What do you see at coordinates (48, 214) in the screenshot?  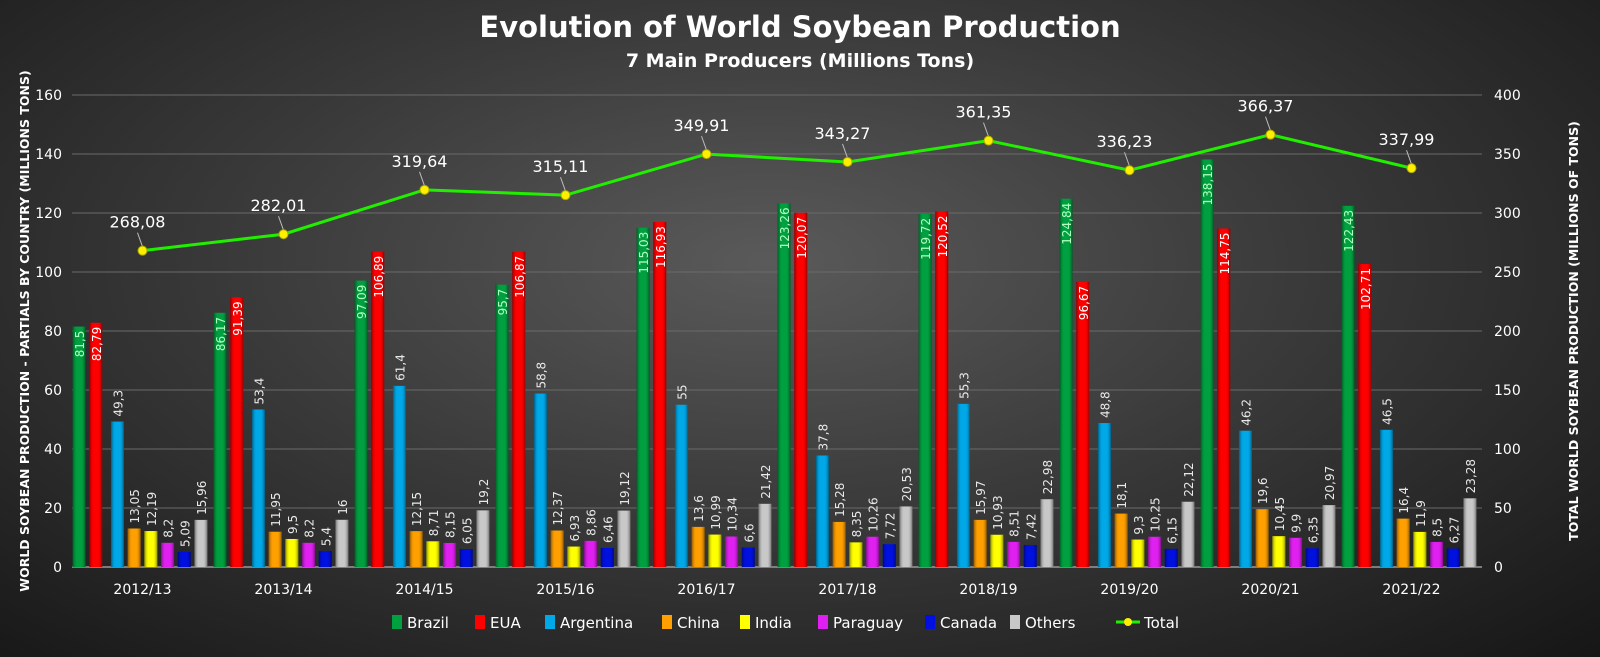 I see `y-tick-label: 120` at bounding box center [48, 214].